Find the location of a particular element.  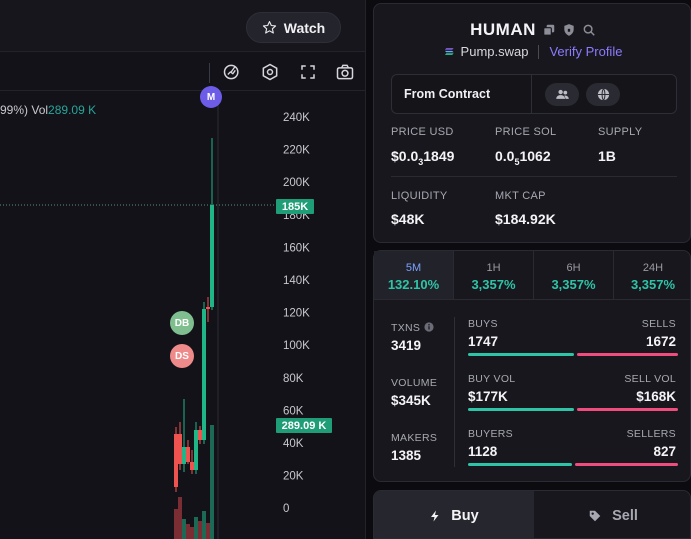

makers-label: MAKERS is located at coordinates (414, 438).